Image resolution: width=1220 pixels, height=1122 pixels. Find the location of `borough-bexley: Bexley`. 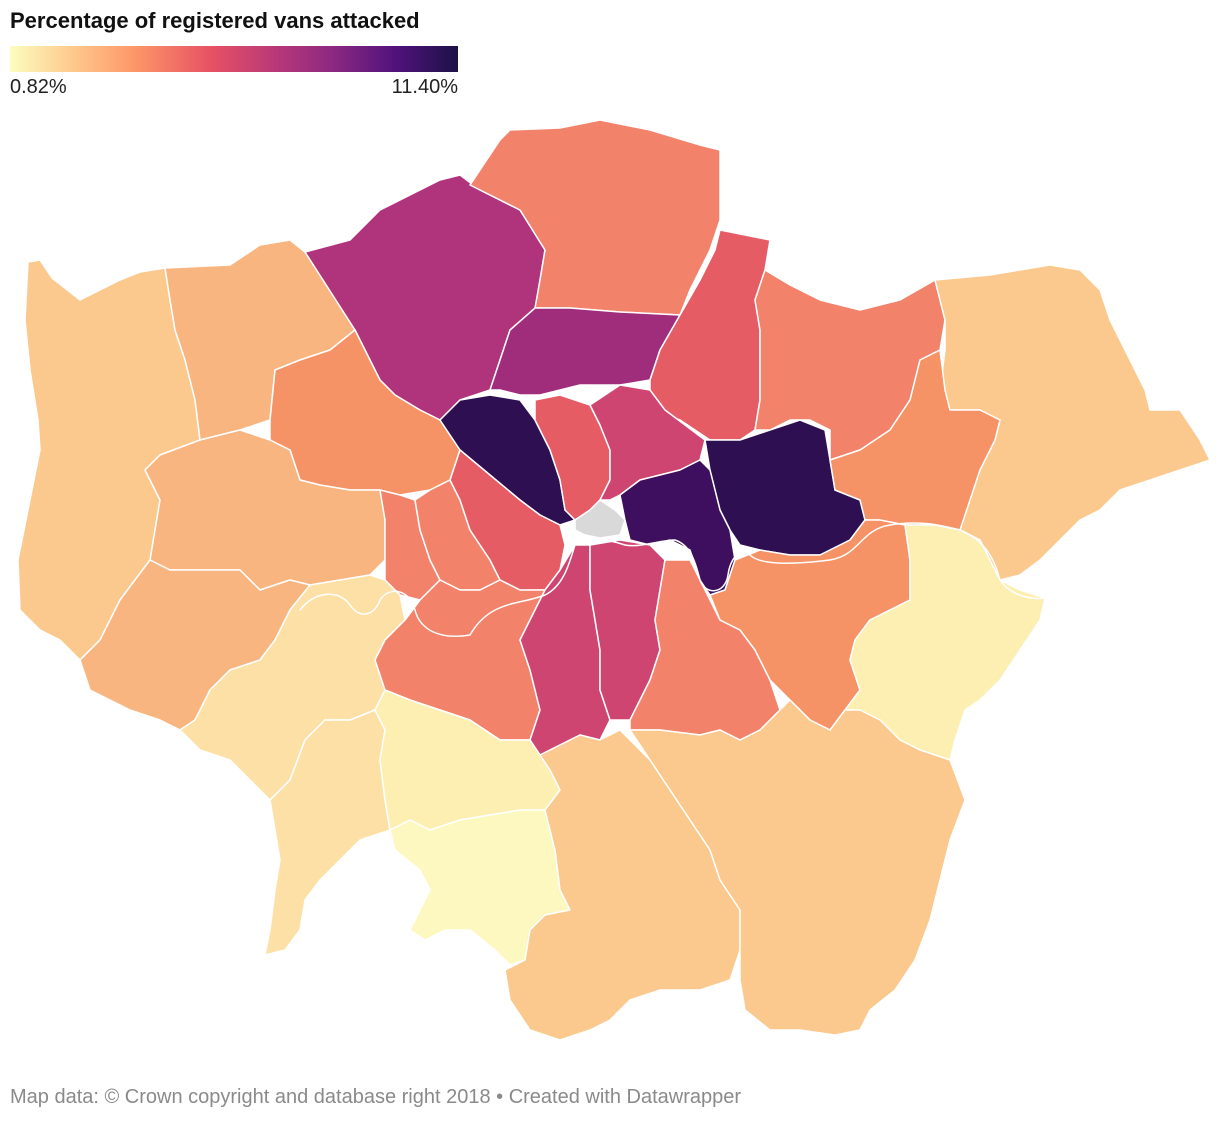

borough-bexley: Bexley is located at coordinates (945, 642).